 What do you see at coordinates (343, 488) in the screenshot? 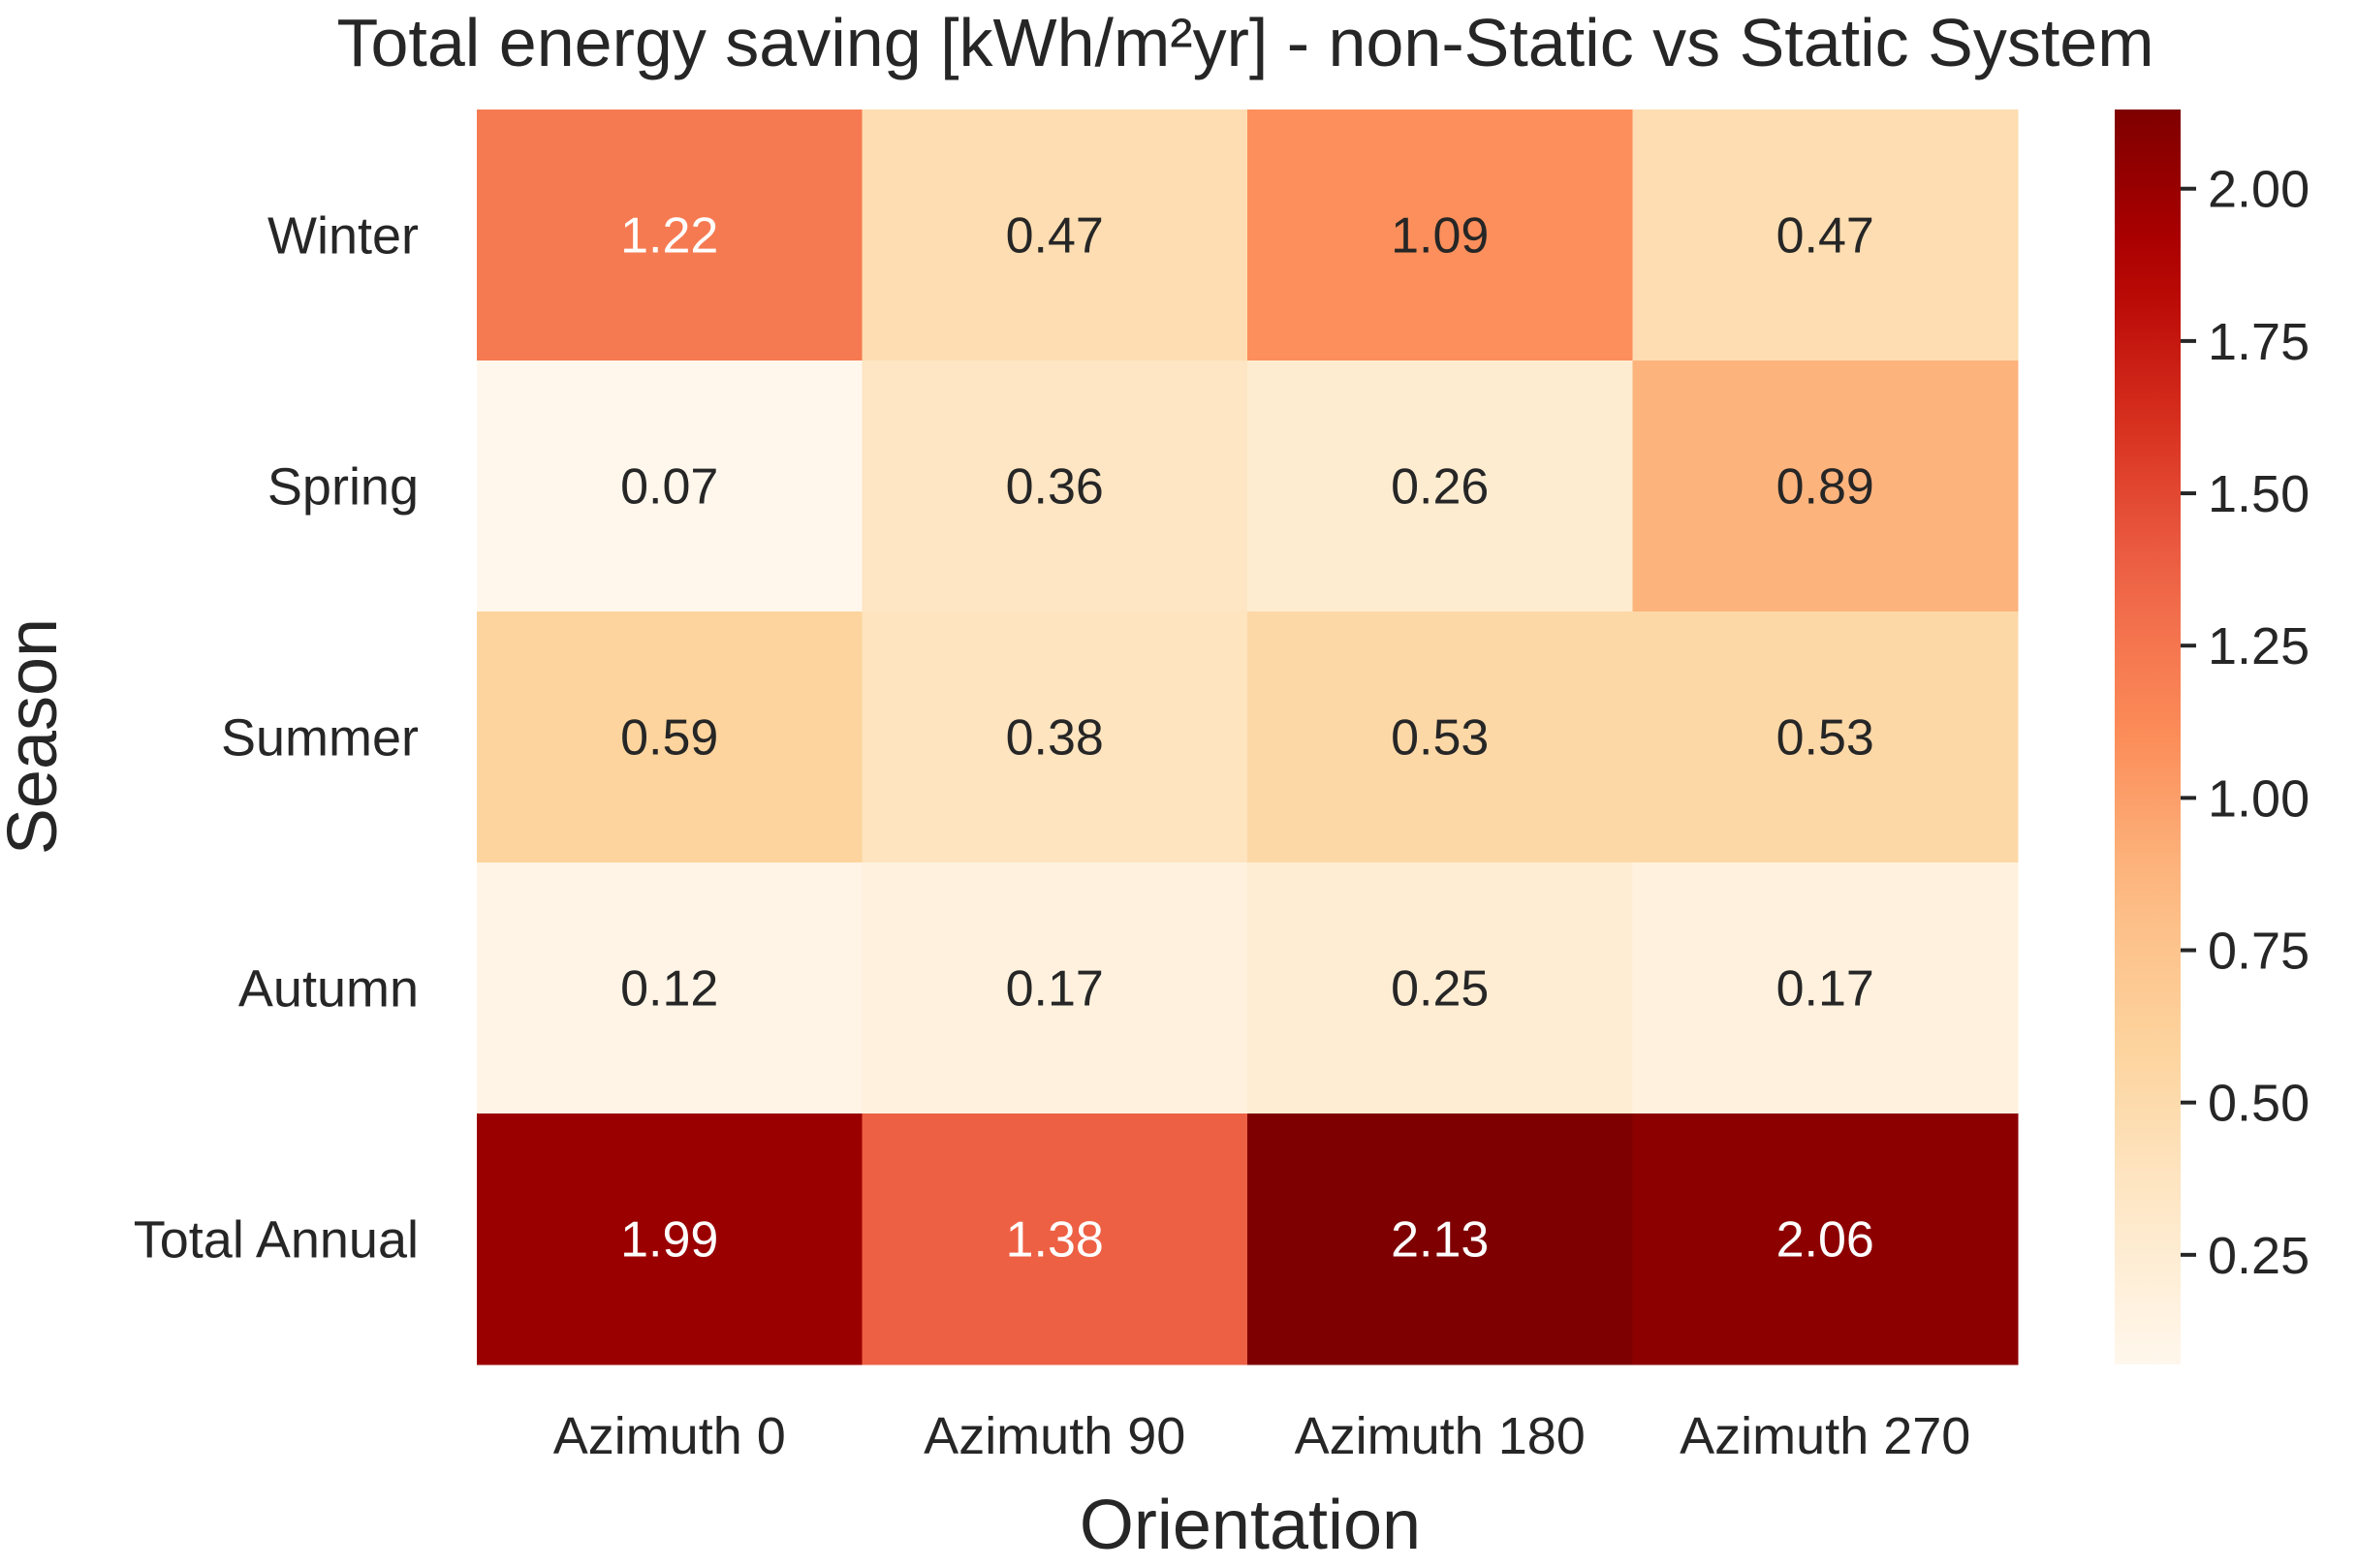
I see `season-tick-label: Spring` at bounding box center [343, 488].